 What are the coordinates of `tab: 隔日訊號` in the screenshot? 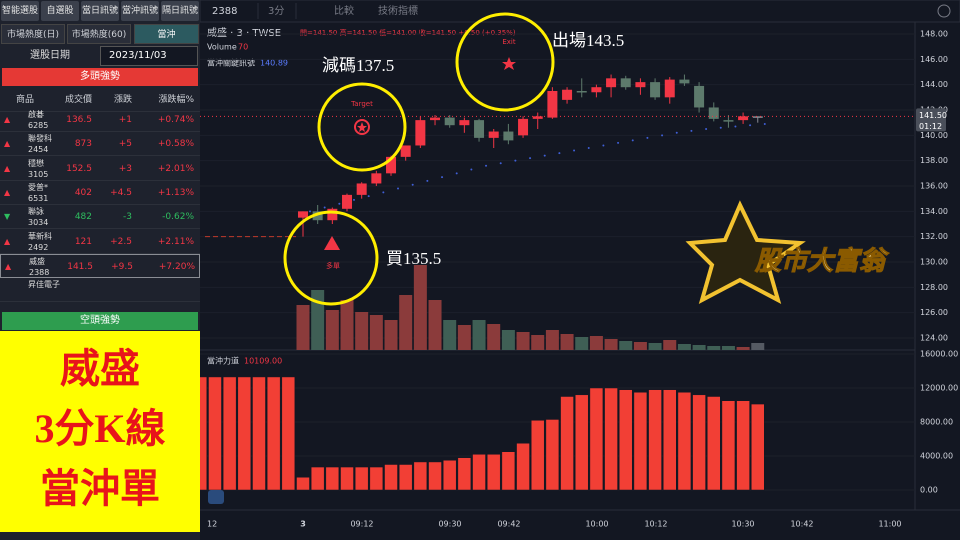 It's located at (180, 11).